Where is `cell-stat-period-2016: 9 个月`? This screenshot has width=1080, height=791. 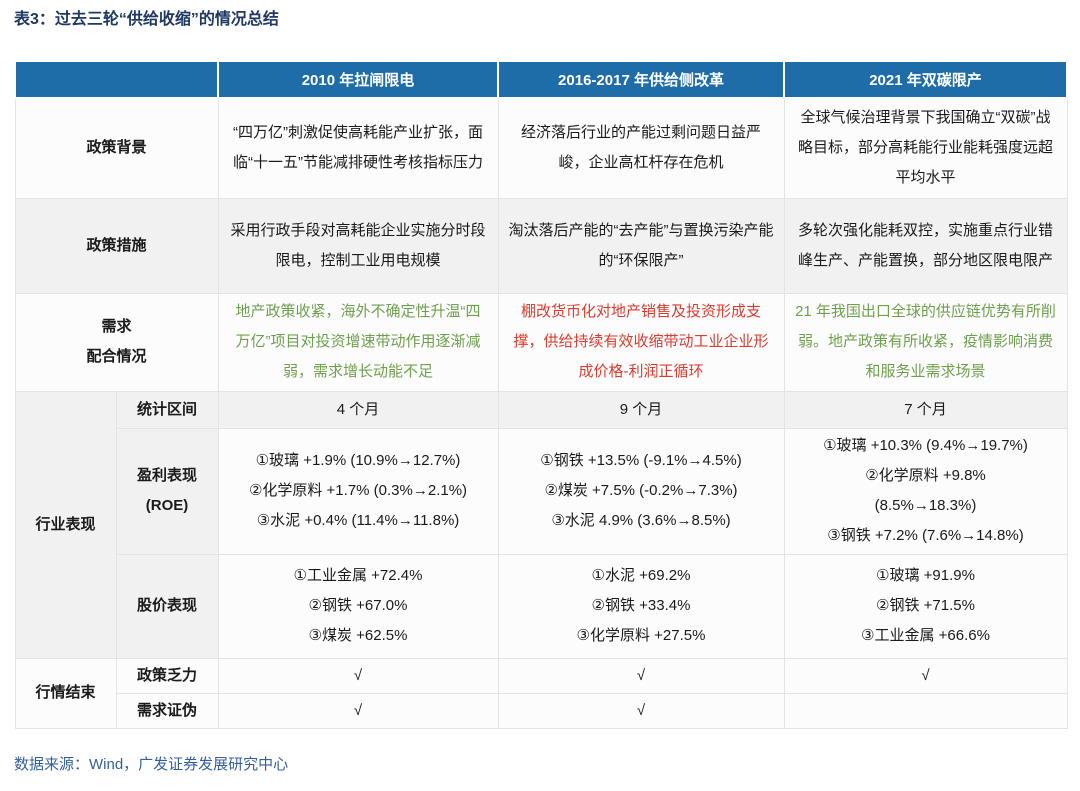 cell-stat-period-2016: 9 个月 is located at coordinates (641, 409).